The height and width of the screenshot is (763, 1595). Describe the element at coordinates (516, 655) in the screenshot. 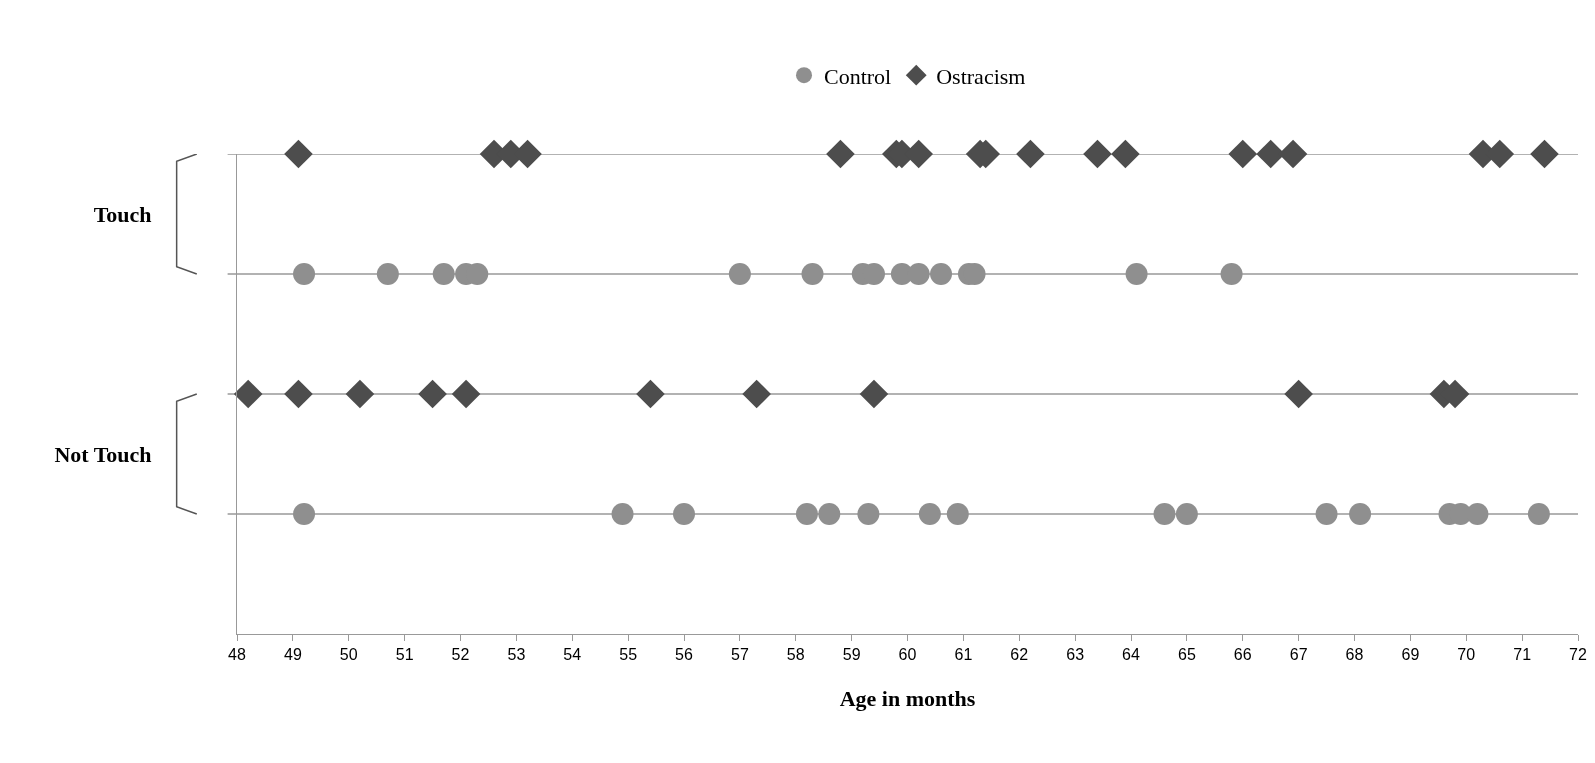

I see `x-tick-label: 53` at that location.